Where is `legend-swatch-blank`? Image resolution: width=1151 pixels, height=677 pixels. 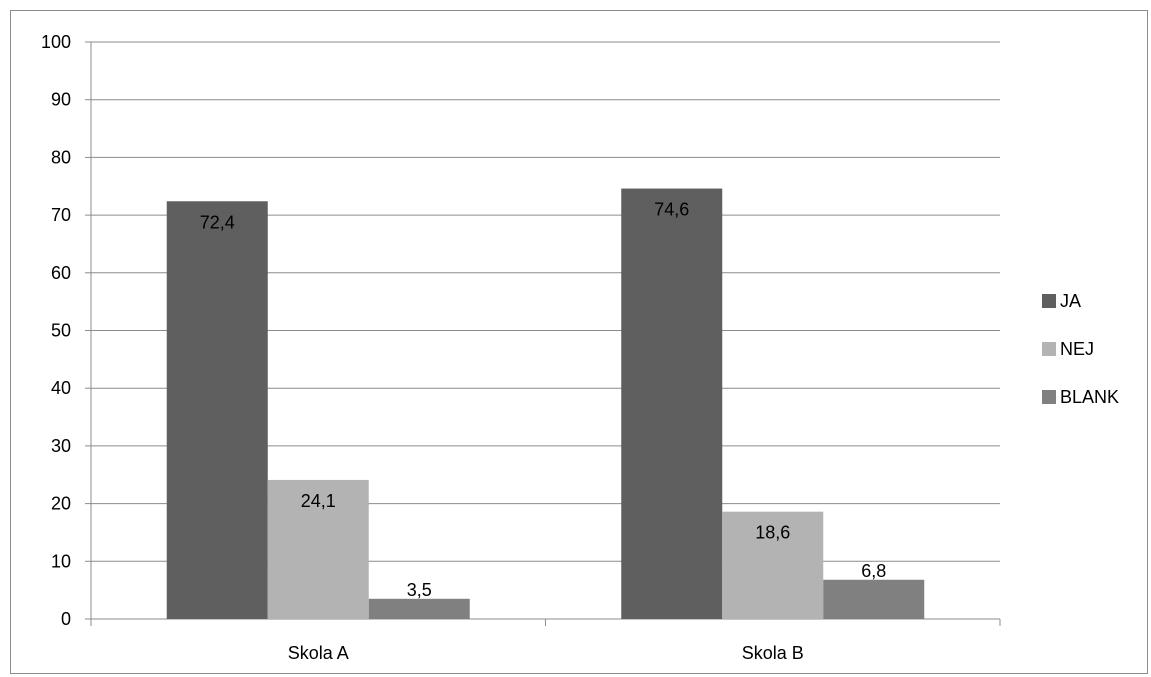
legend-swatch-blank is located at coordinates (1049, 397).